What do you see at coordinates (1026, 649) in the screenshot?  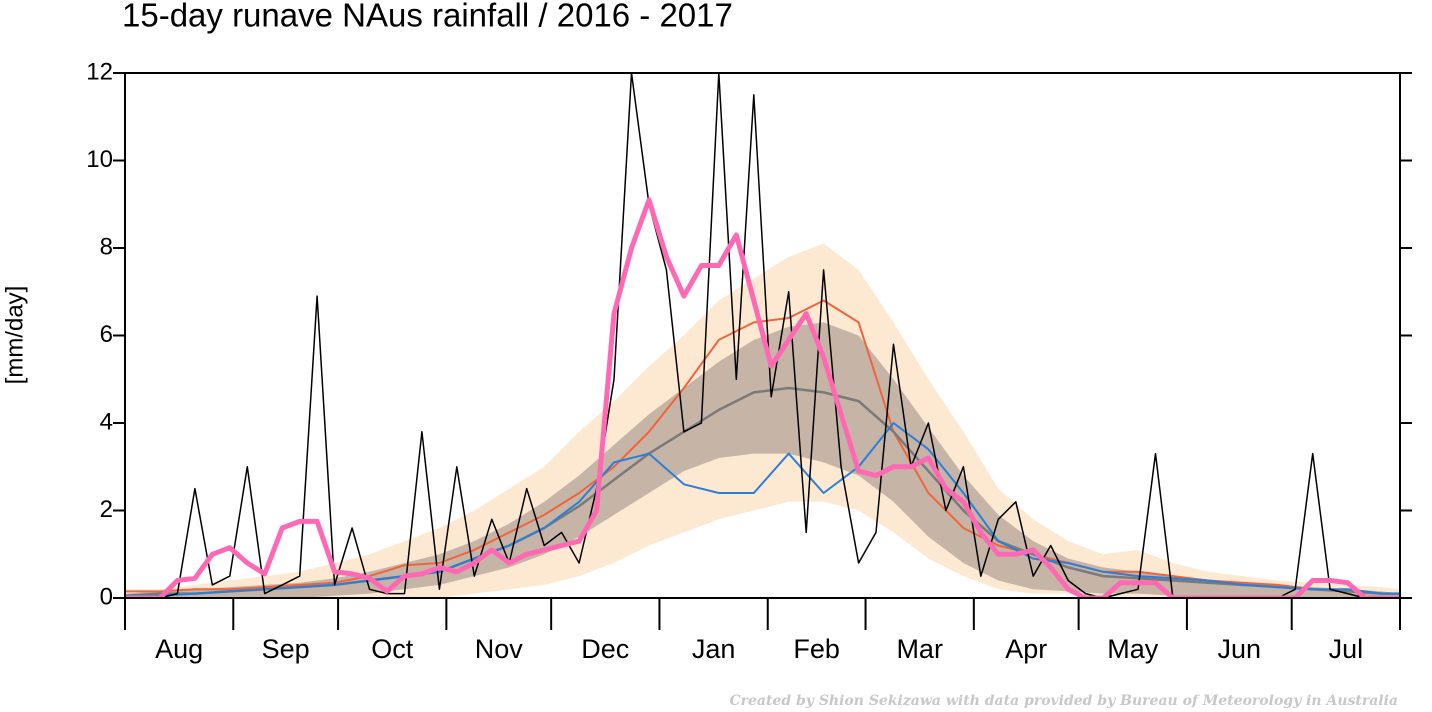 I see `x-tick-label: Apr` at bounding box center [1026, 649].